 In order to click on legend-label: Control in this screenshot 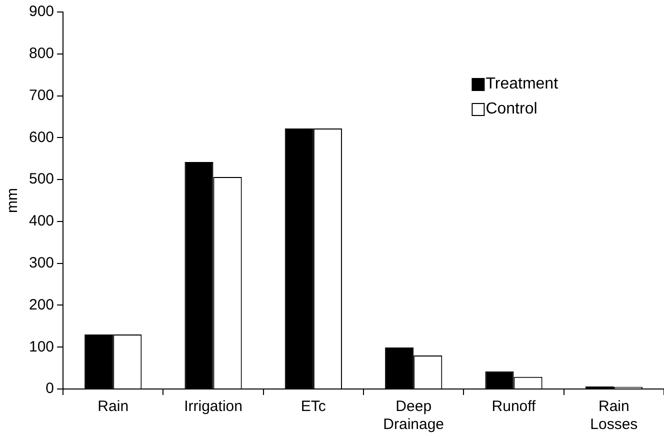, I will do `click(512, 109)`.